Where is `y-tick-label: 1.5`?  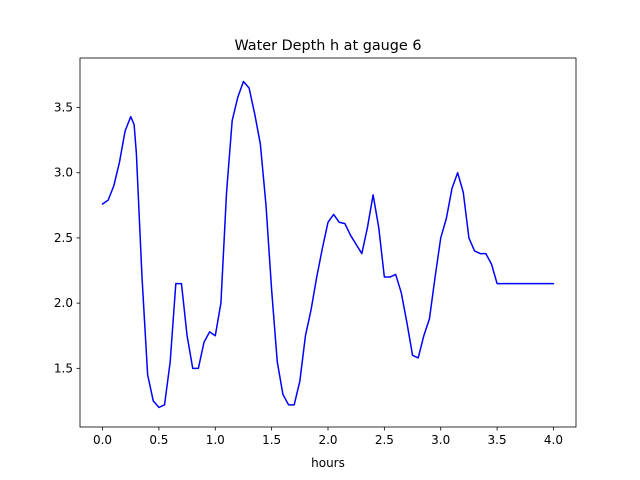 y-tick-label: 1.5 is located at coordinates (63, 368).